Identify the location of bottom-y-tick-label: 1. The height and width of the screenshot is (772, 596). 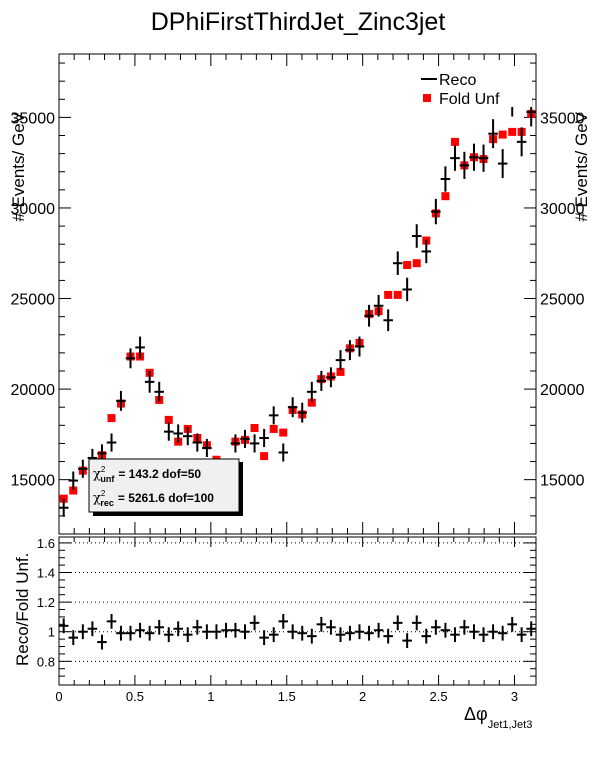
(51, 632).